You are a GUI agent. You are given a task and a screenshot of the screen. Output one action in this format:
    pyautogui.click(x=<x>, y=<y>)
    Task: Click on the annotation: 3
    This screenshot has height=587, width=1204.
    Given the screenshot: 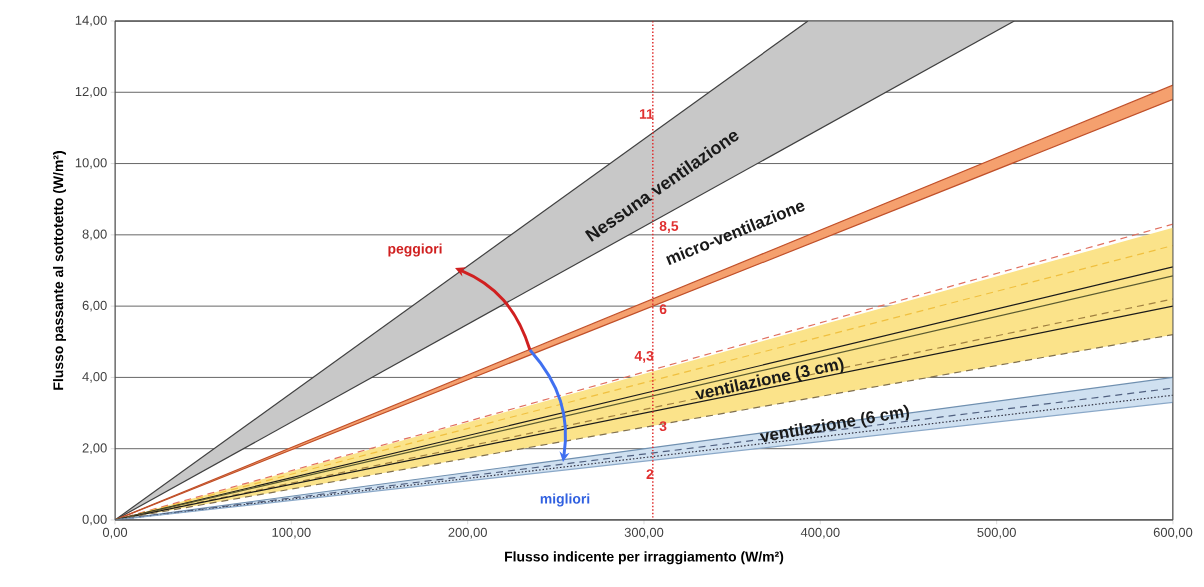 What is the action you would take?
    pyautogui.click(x=663, y=426)
    